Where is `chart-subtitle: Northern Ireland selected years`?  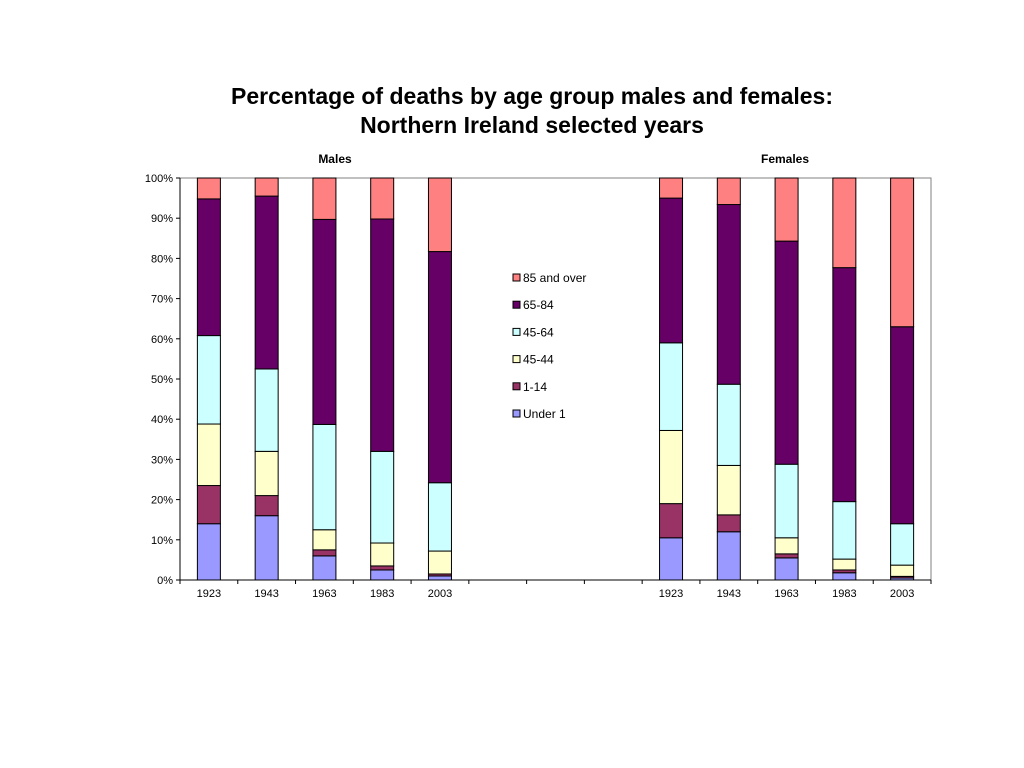 chart-subtitle: Northern Ireland selected years is located at coordinates (532, 125).